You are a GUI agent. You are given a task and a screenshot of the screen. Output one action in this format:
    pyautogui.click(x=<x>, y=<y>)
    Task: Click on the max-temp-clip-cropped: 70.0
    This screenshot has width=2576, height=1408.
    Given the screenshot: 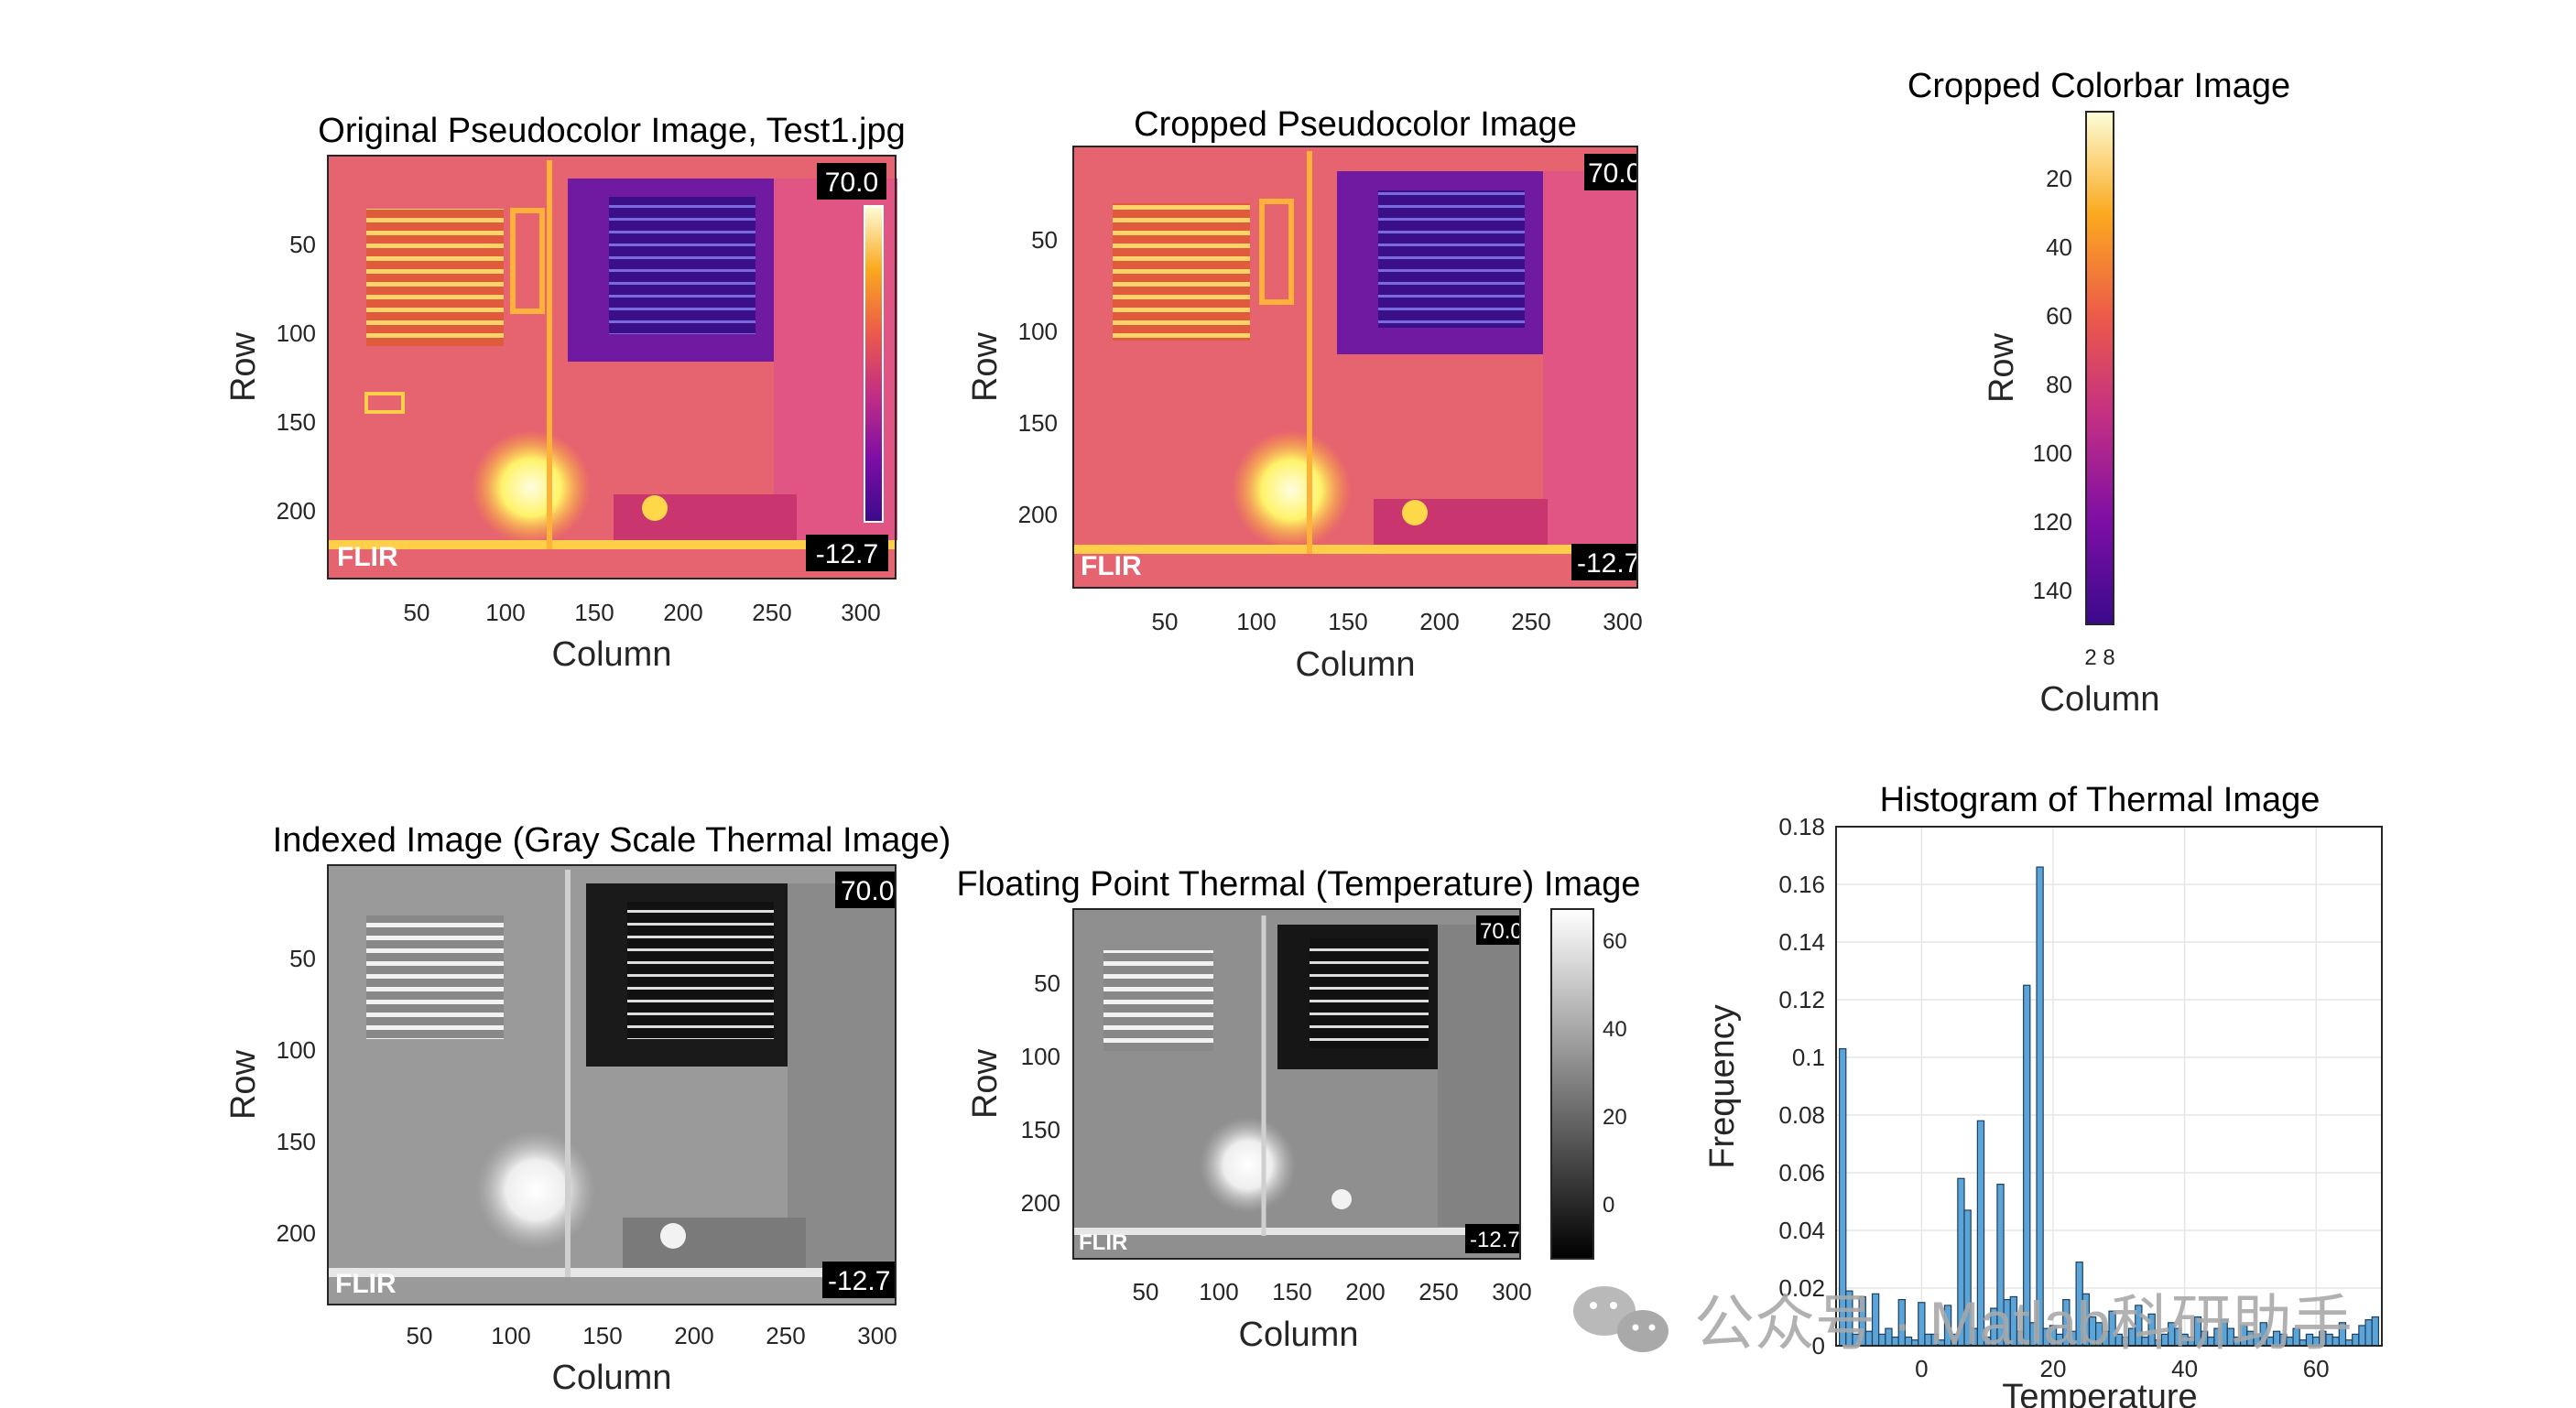 What is the action you would take?
    pyautogui.click(x=1612, y=173)
    